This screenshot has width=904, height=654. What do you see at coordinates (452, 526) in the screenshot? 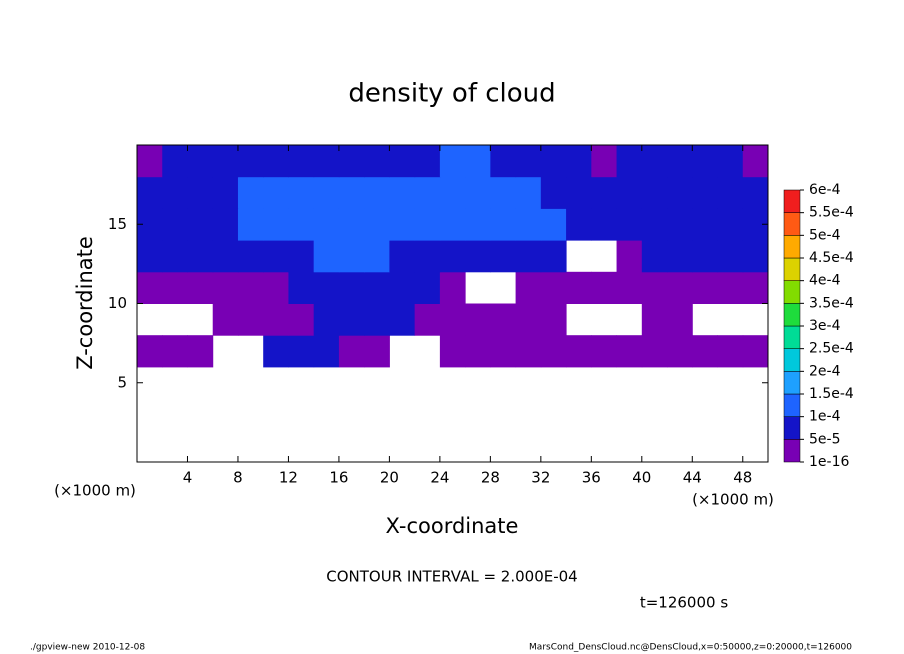
I see `x-axis-label: X-coordinate` at bounding box center [452, 526].